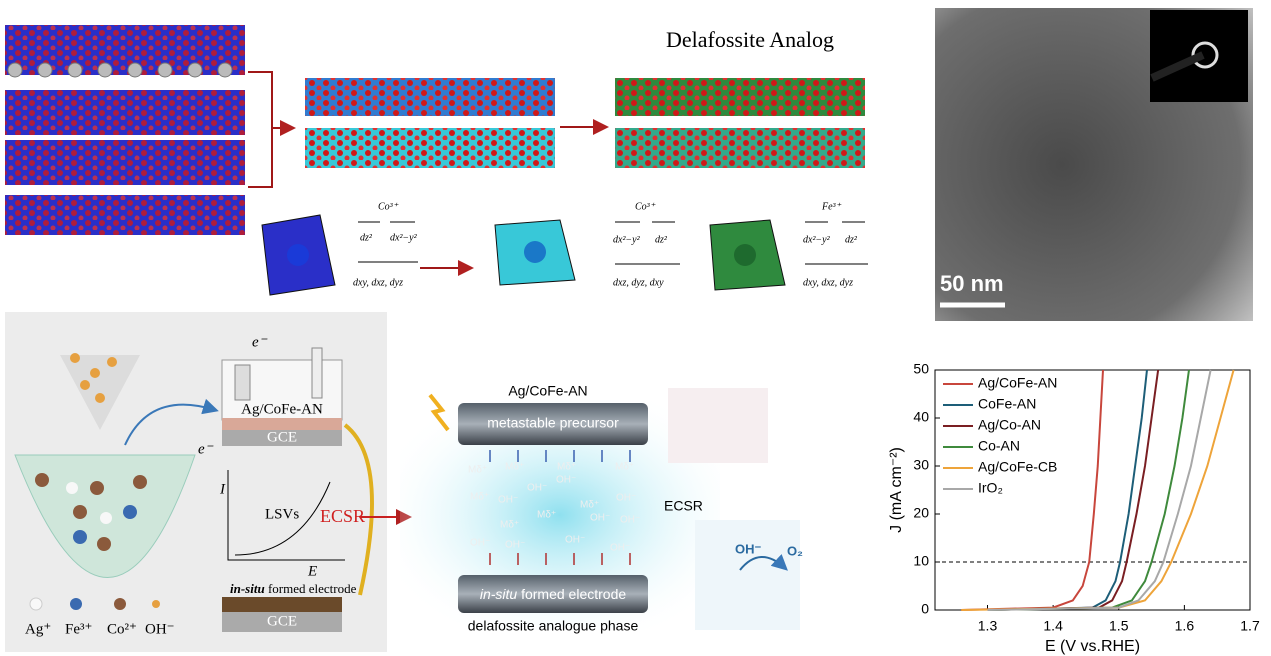 The height and width of the screenshot is (656, 1271). Describe the element at coordinates (282, 409) in the screenshot. I see `electrode-label: Ag/CoFe-AN` at that location.